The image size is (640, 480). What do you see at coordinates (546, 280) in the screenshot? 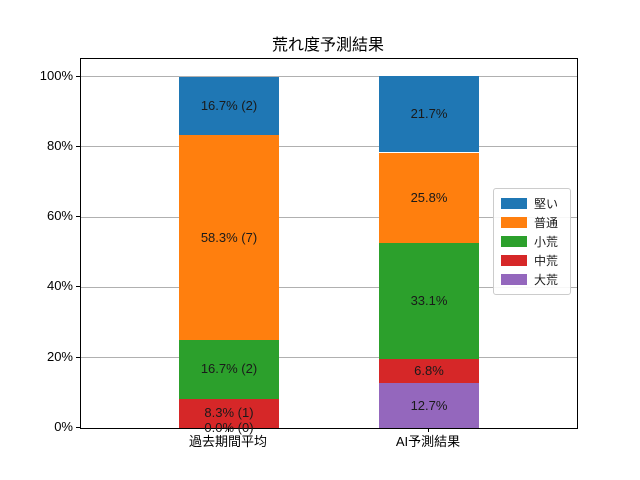
I see `legend-label: 大荒` at bounding box center [546, 280].